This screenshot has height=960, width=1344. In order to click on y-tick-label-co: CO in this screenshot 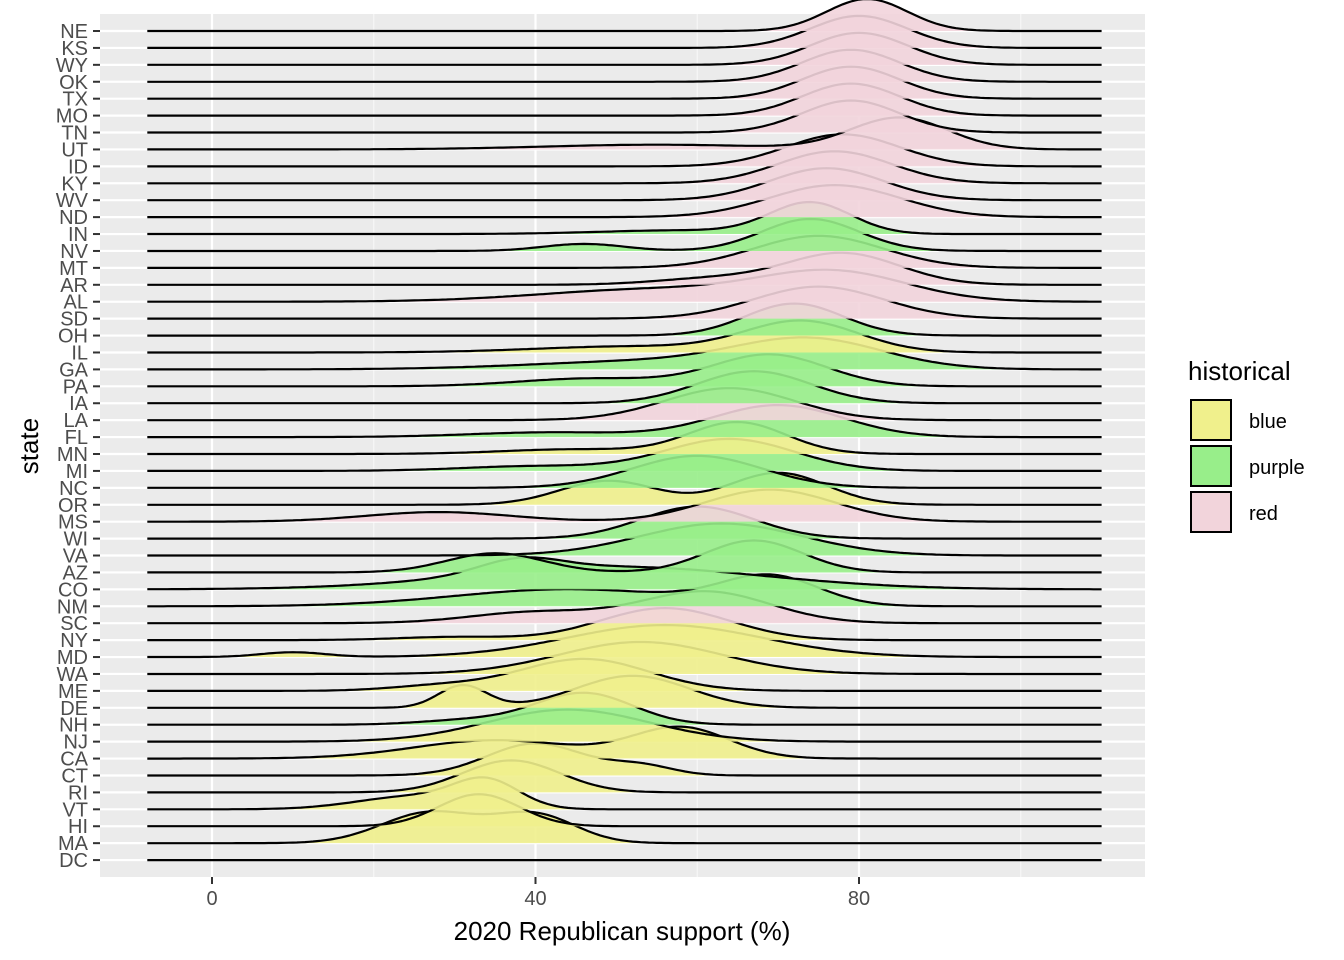, I will do `click(73, 590)`.